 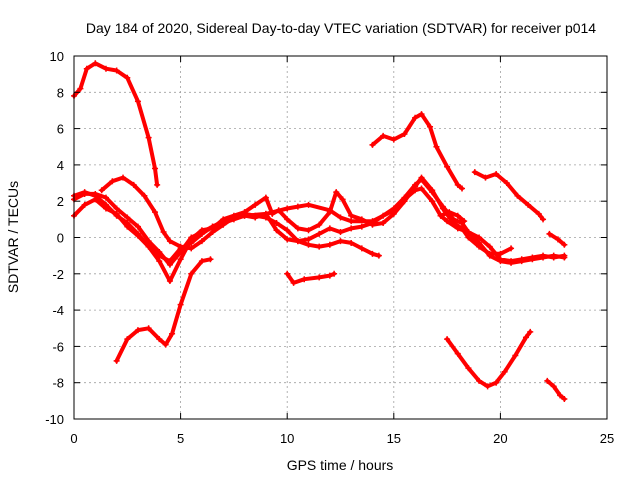 I want to click on y-tick-label: -6, so click(x=58, y=346).